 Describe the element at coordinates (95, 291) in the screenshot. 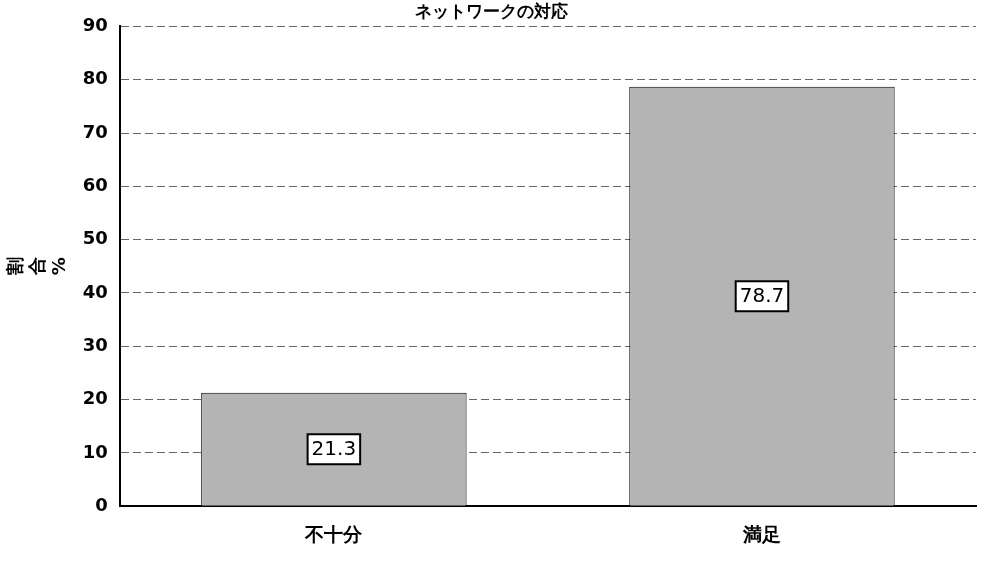

I see `y-tick-label: 40` at that location.